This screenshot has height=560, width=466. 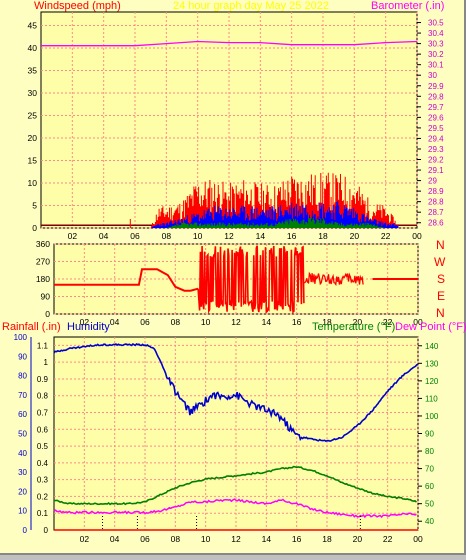 What do you see at coordinates (236, 392) in the screenshot?
I see `humidity-line` at bounding box center [236, 392].